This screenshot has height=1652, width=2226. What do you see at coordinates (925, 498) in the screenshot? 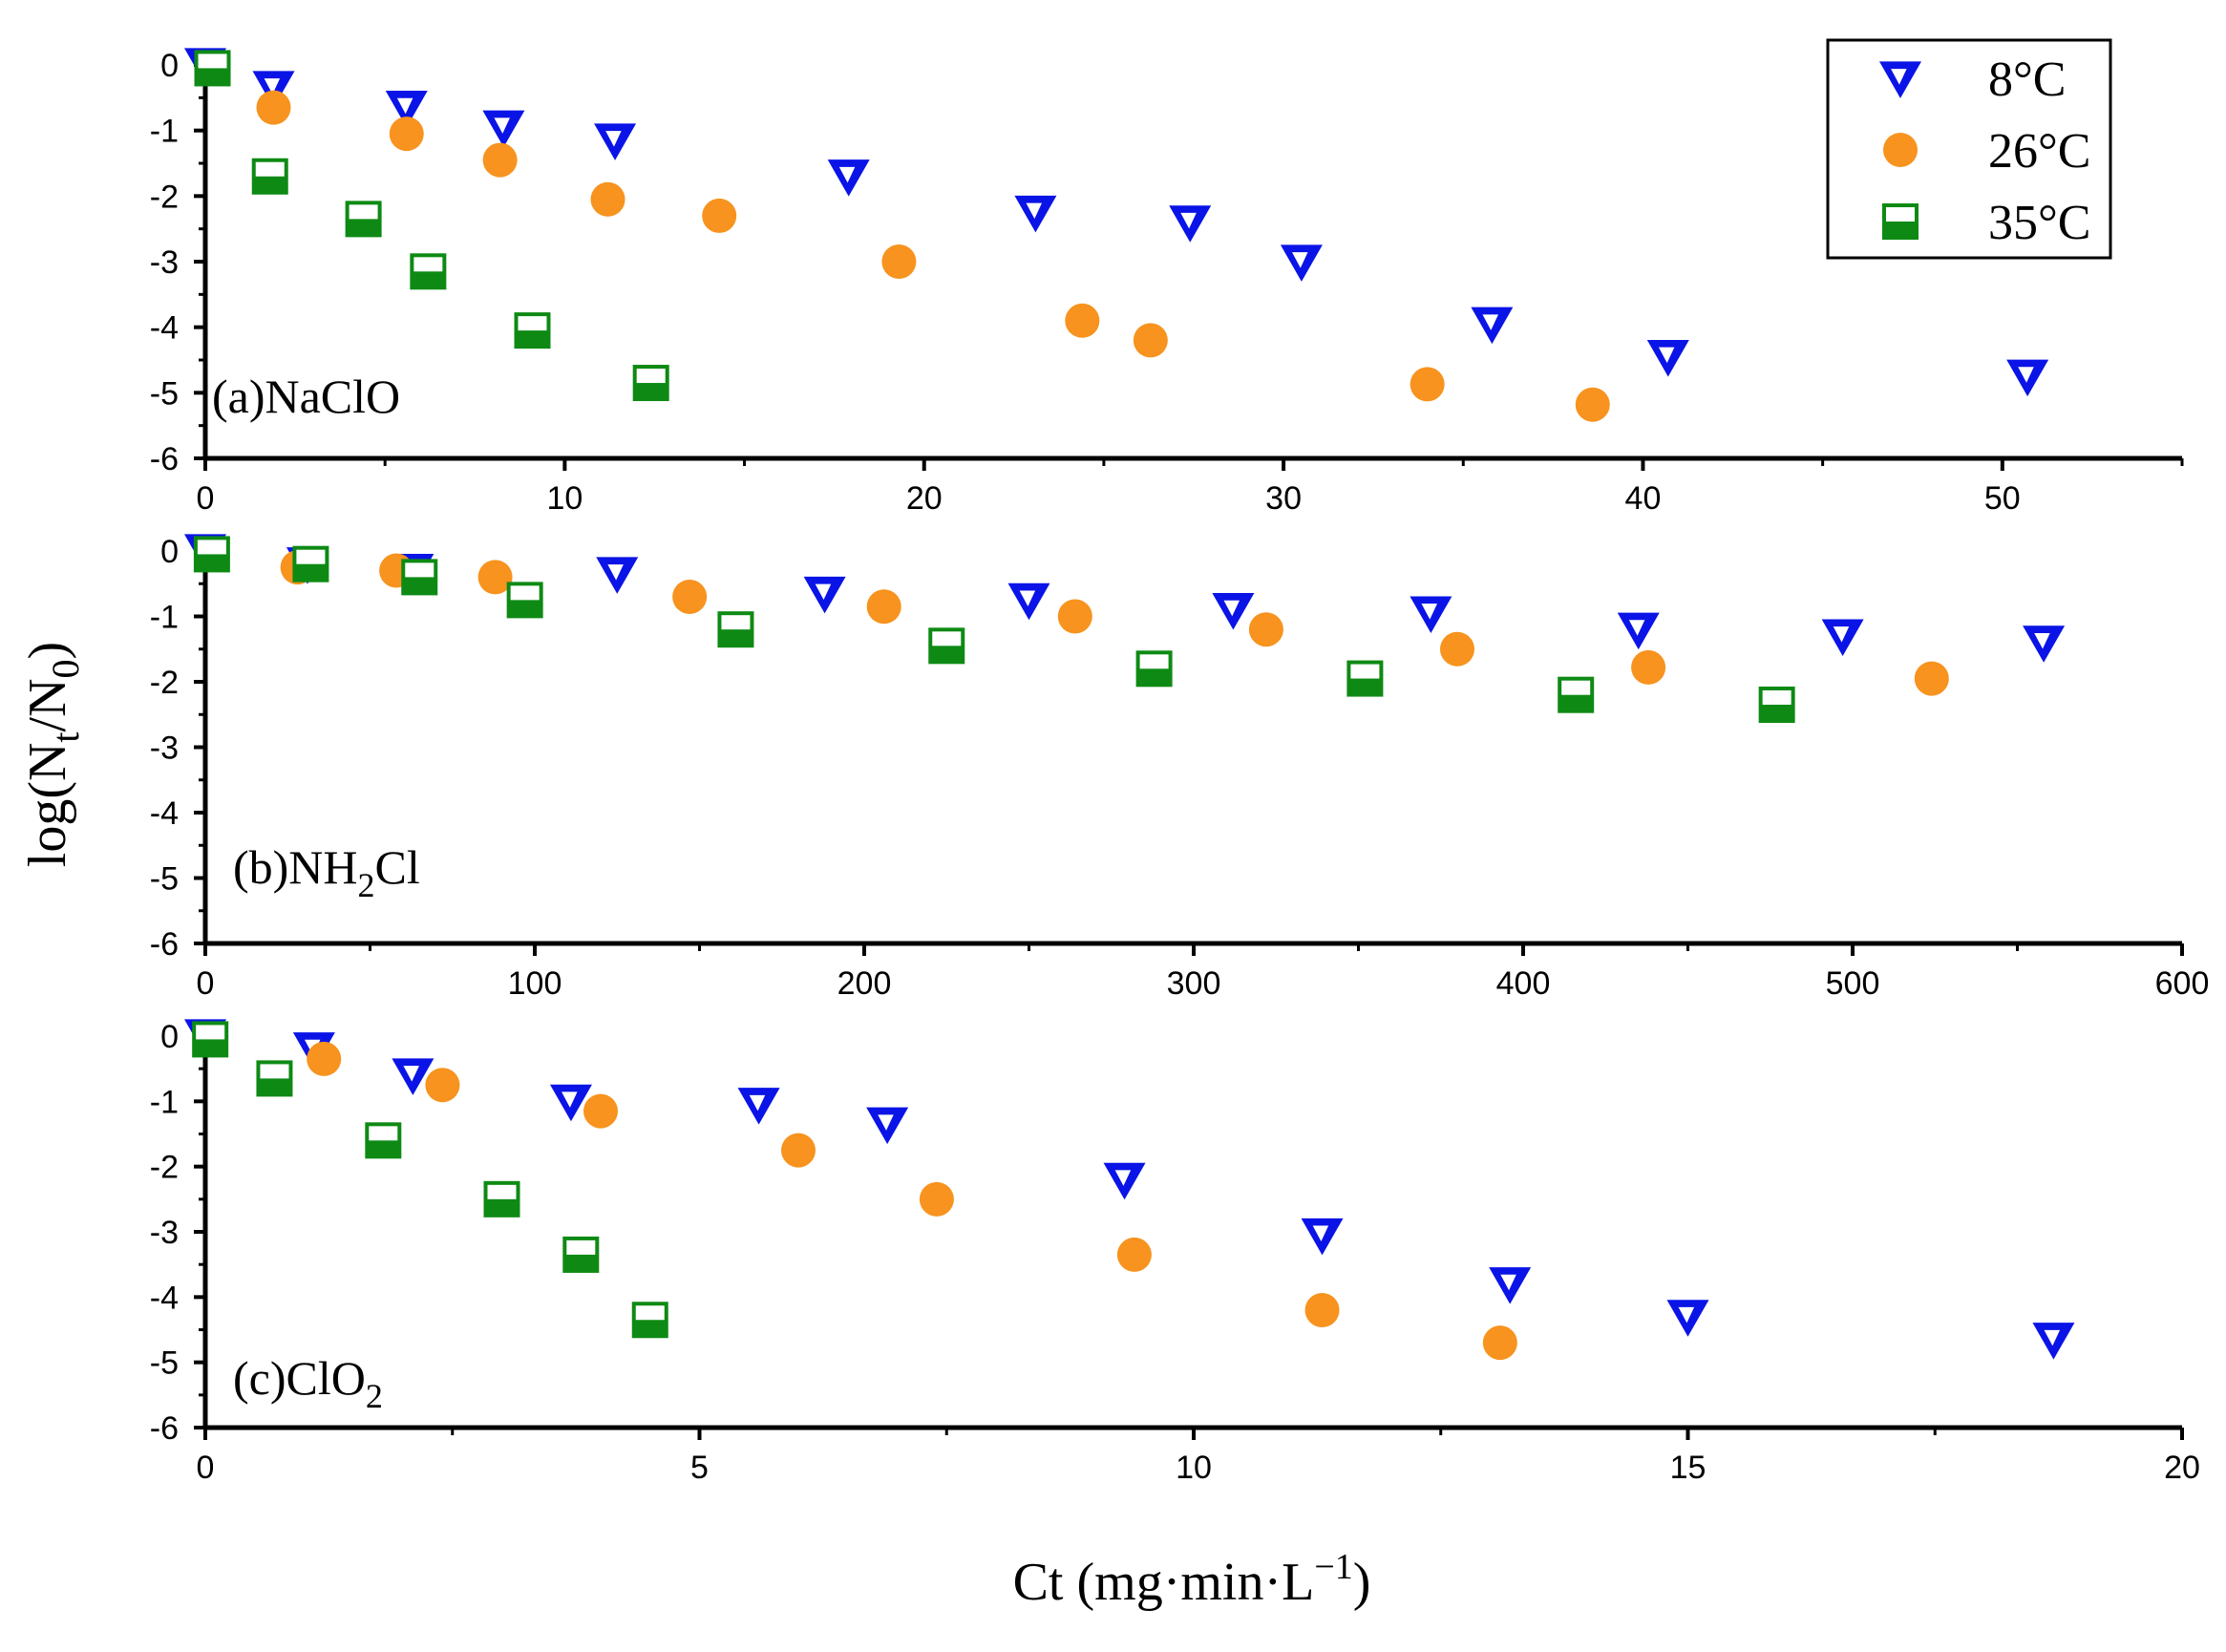
I see `x-tick-label: 20` at bounding box center [925, 498].